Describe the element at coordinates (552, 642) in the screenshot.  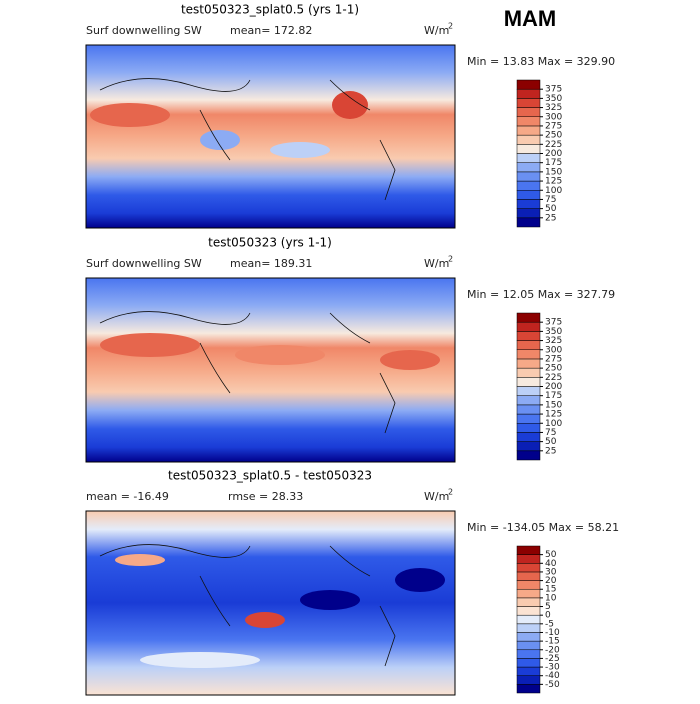
I see `colorbar-label: -15` at that location.